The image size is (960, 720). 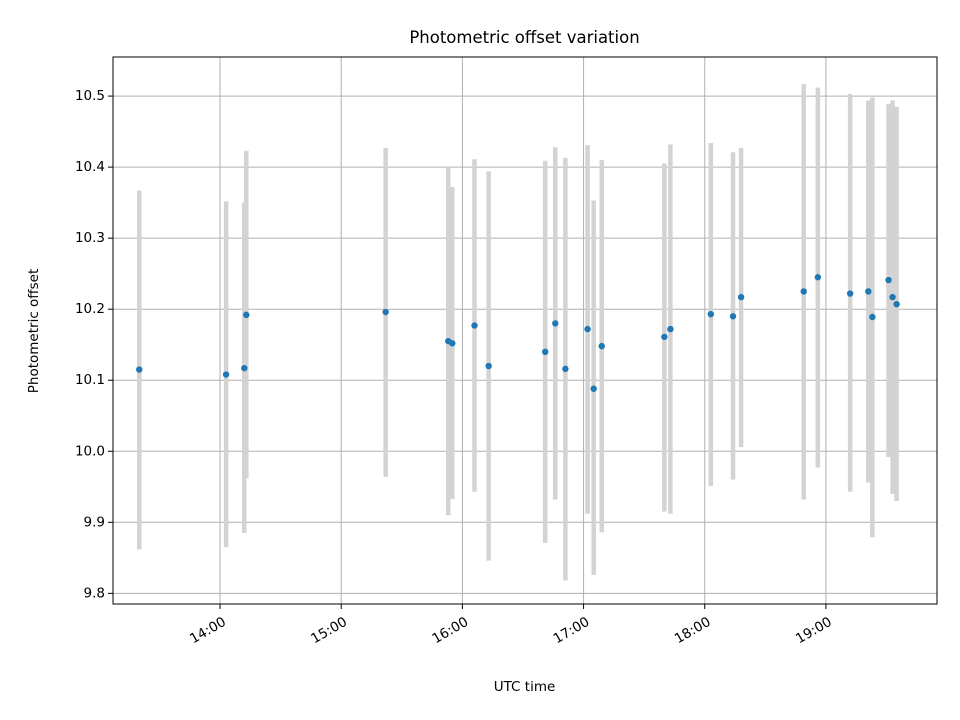 I want to click on y-tick-label: 9.9, so click(x=94, y=522).